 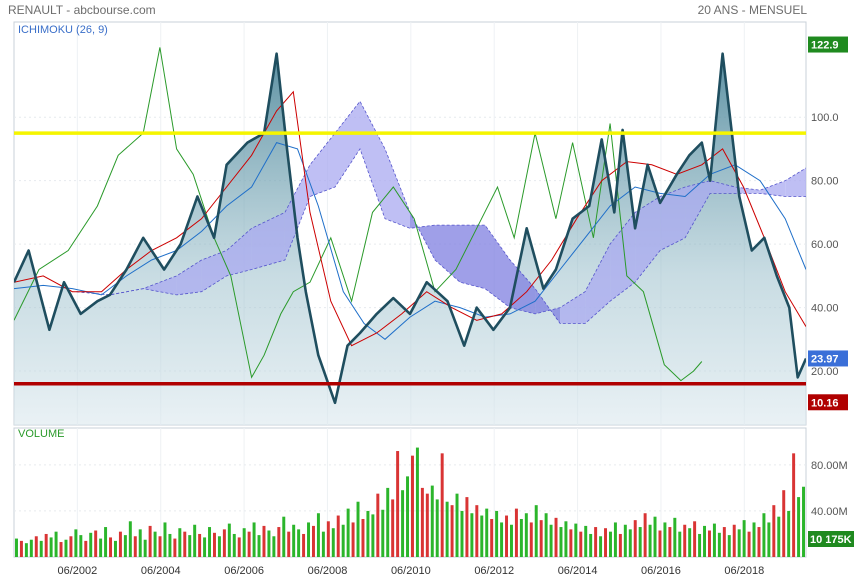 I want to click on chart-source-title: RENAULT - abcbourse.com, so click(x=82, y=10).